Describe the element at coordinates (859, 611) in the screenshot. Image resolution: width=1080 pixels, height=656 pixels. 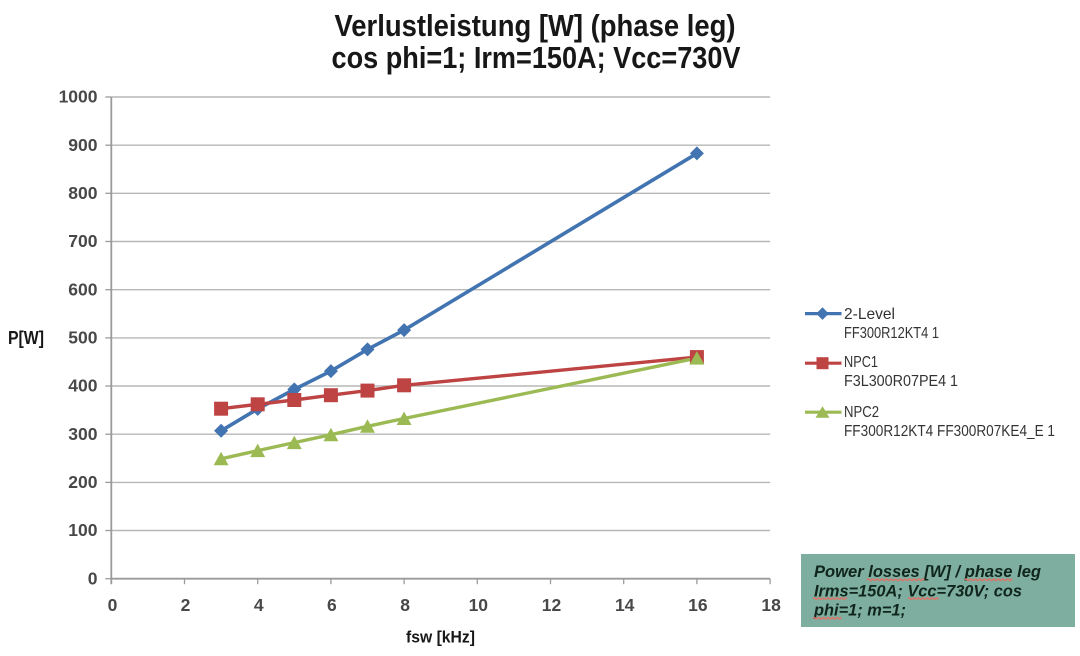
I see `svg-text: phi=1; m=1;` at that location.